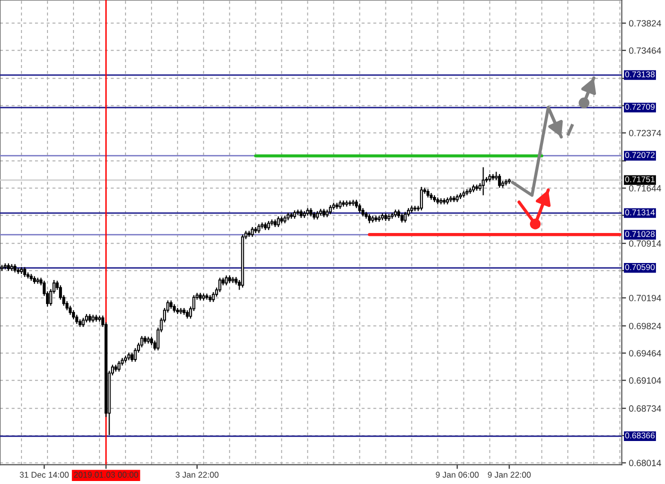 This screenshot has height=484, width=665. Describe the element at coordinates (197, 475) in the screenshot. I see `x-tick-label: 3 Jan 22:00` at that location.